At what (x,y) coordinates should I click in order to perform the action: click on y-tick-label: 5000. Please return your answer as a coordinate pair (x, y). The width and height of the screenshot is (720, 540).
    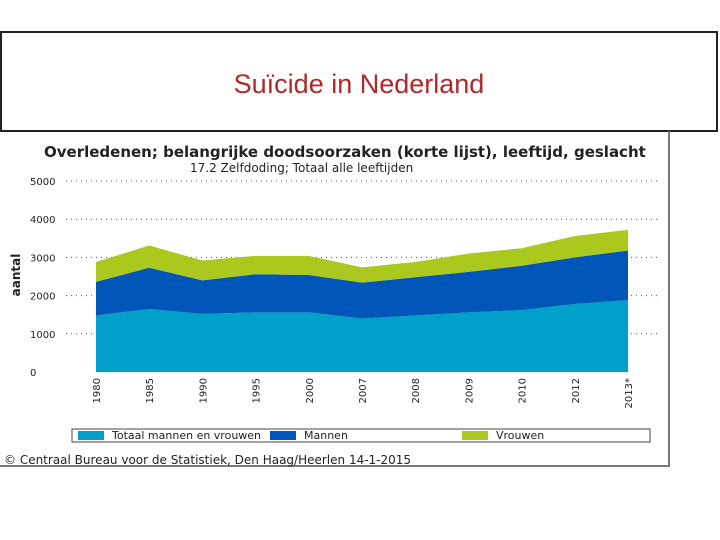
    Looking at the image, I should click on (42, 182).